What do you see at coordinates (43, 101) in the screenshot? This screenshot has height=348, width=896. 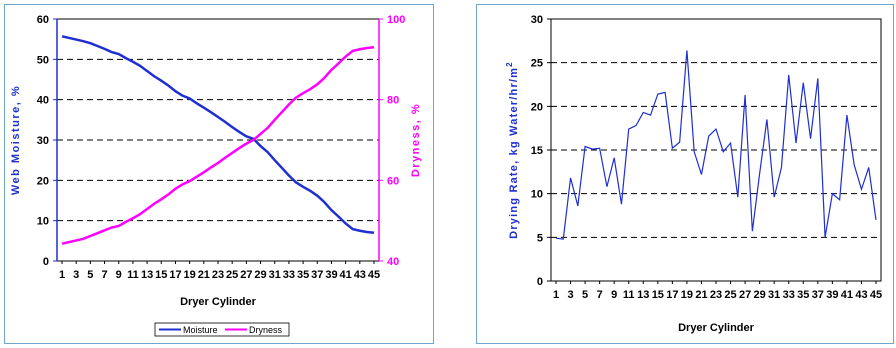 I see `y-tick-label: 40` at bounding box center [43, 101].